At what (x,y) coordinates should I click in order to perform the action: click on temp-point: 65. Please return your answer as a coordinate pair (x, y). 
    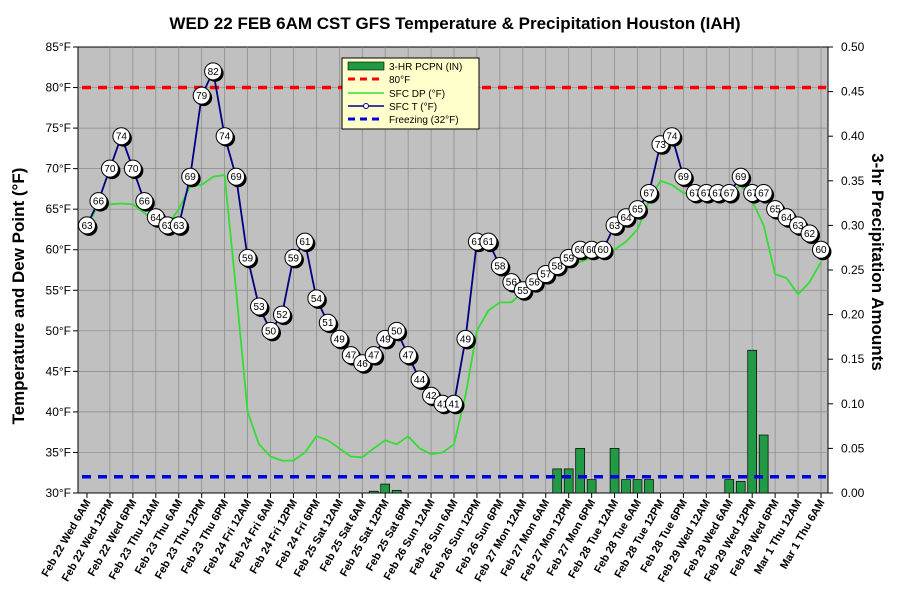
    Looking at the image, I should click on (638, 210).